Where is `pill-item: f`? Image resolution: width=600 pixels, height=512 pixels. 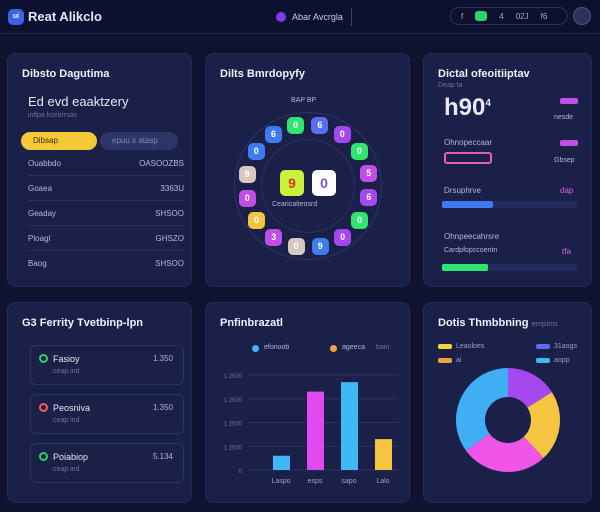 pill-item: f is located at coordinates (462, 16).